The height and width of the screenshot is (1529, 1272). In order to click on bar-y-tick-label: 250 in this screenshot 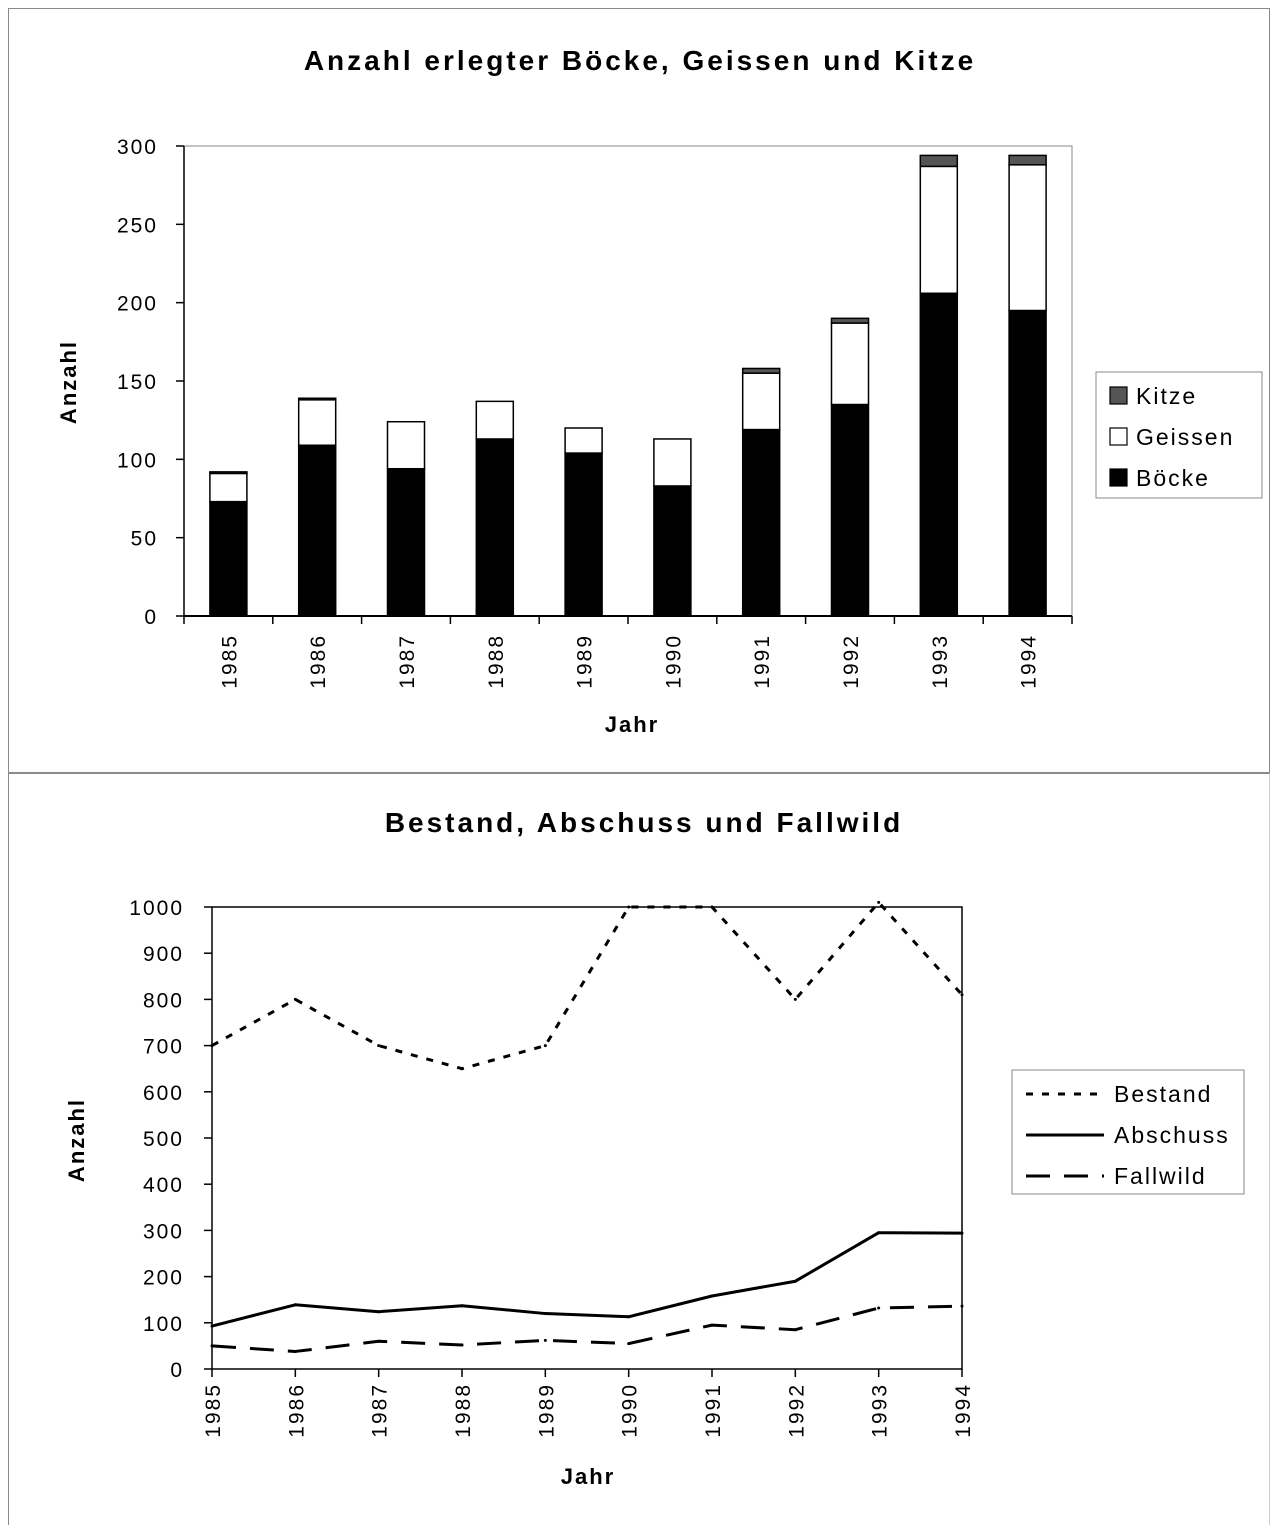, I will do `click(137, 225)`.